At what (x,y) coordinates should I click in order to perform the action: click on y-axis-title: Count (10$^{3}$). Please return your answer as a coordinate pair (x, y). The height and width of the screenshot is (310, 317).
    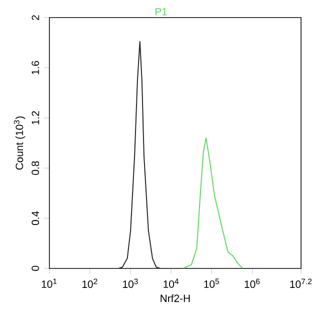
    Looking at the image, I should click on (20, 143).